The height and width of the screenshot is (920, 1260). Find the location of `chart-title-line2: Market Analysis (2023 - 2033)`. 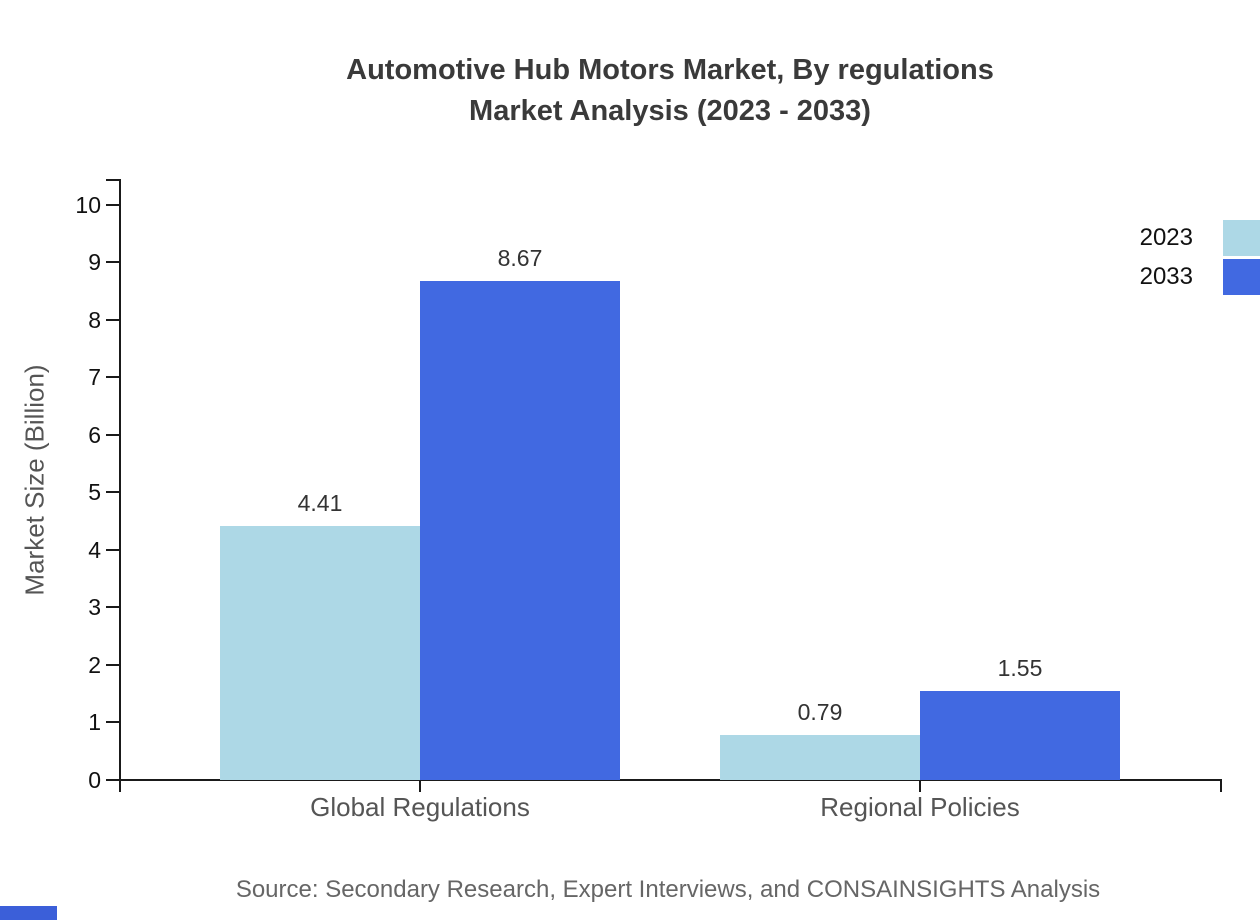

chart-title-line2: Market Analysis (2023 - 2033) is located at coordinates (670, 111).